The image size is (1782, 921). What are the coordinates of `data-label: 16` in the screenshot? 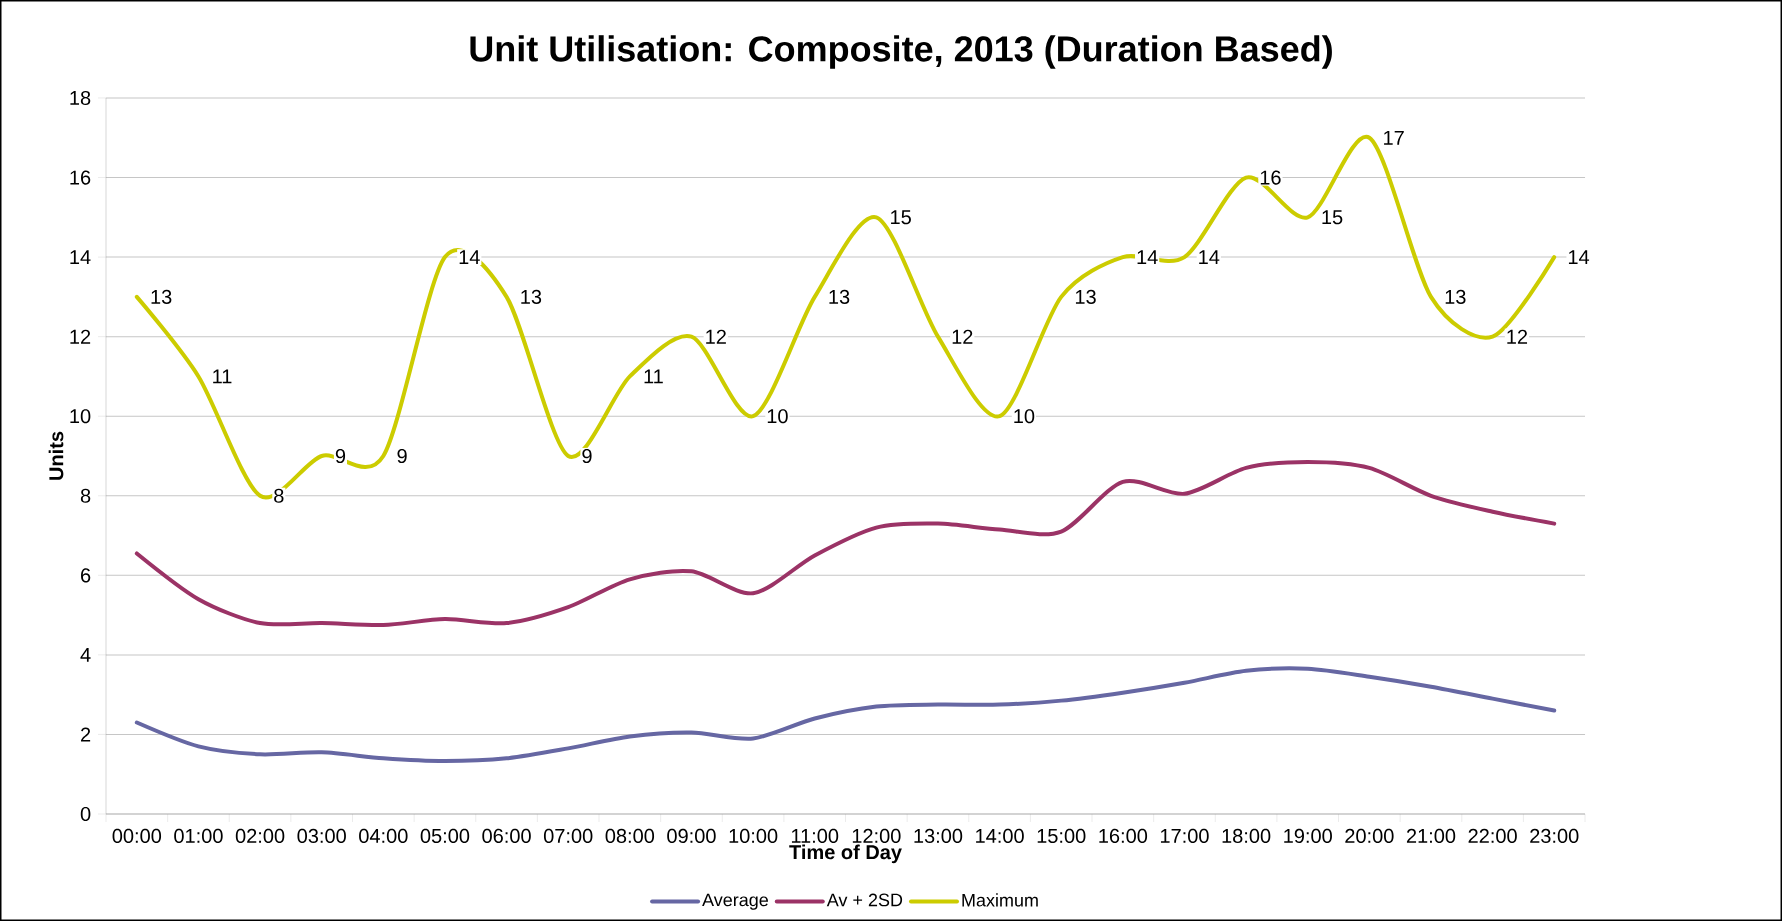 It's located at (1270, 177).